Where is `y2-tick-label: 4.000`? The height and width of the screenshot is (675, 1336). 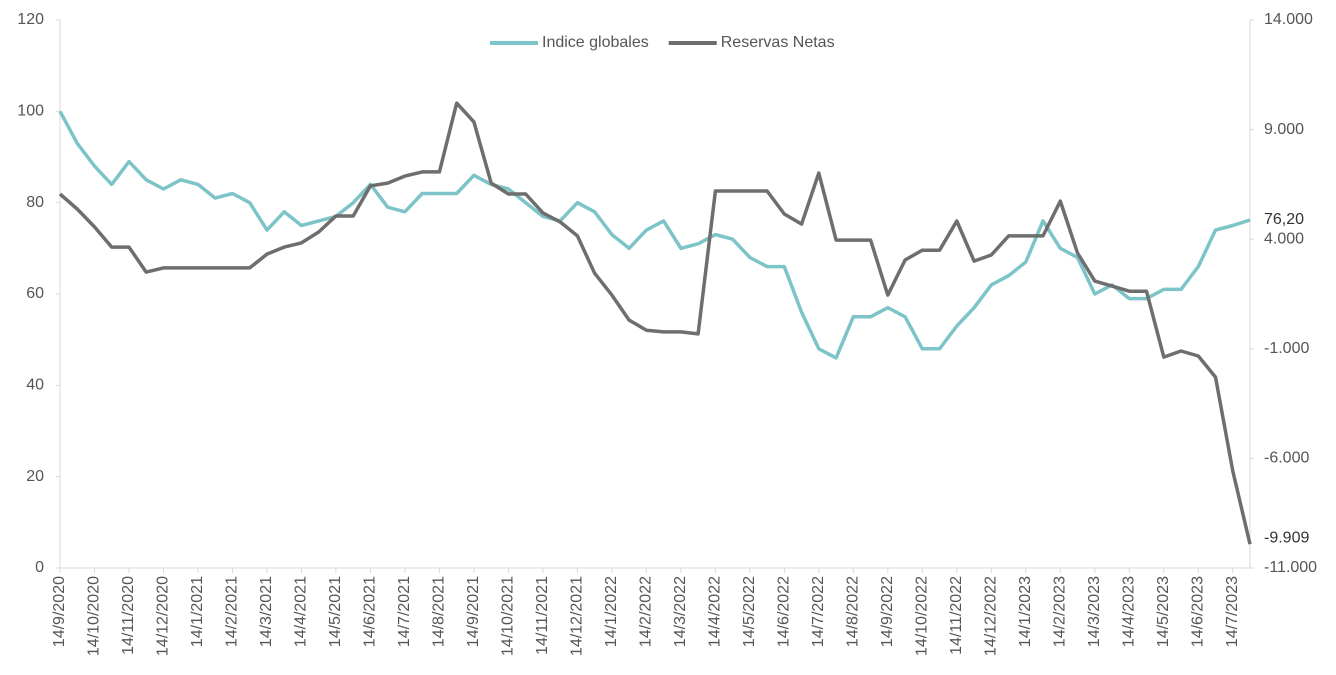
y2-tick-label: 4.000 is located at coordinates (1284, 238).